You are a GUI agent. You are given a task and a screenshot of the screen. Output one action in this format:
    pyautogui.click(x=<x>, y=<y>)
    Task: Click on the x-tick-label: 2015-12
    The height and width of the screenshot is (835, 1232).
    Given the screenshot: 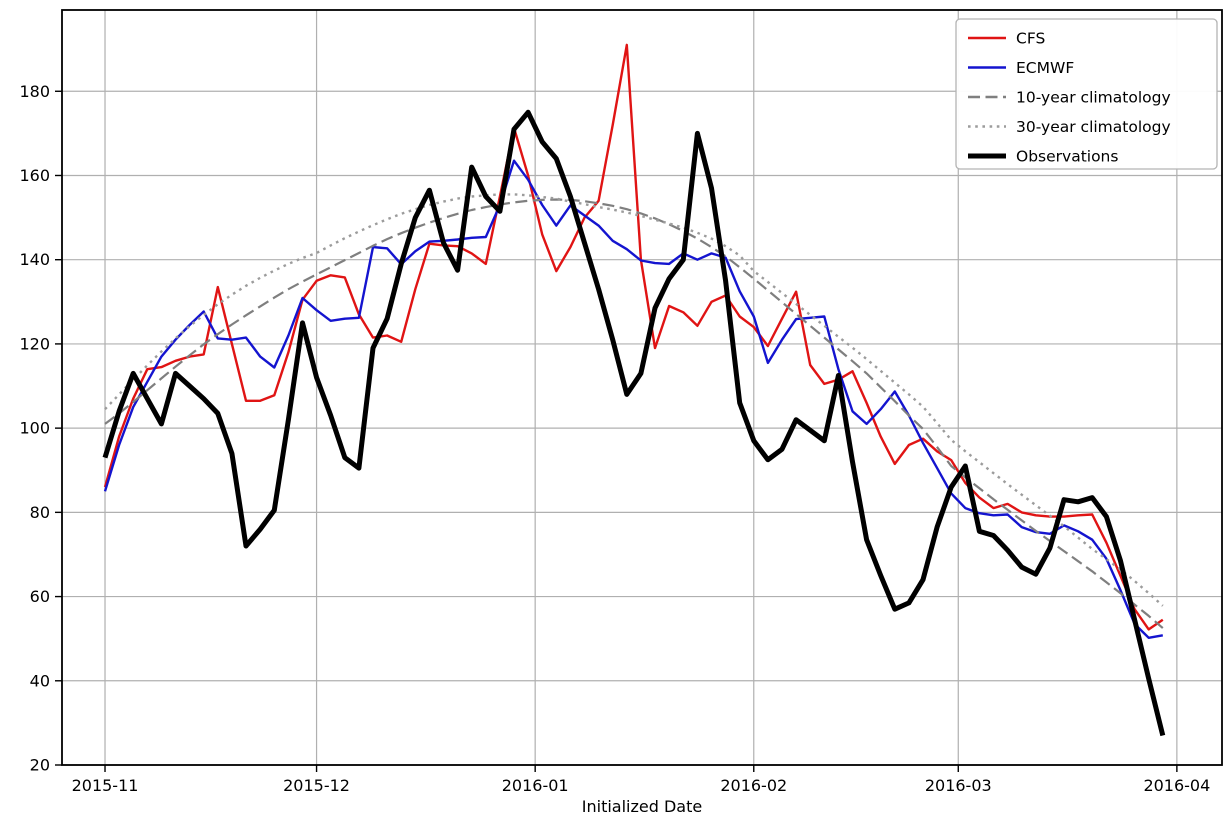 What is the action you would take?
    pyautogui.click(x=316, y=785)
    